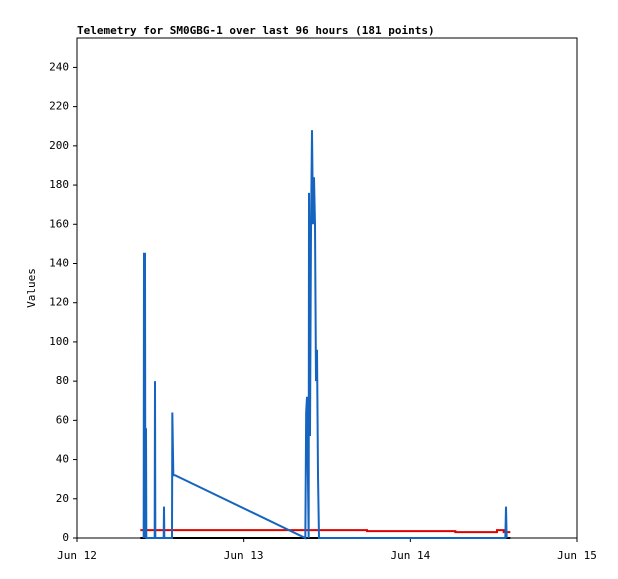  What do you see at coordinates (59, 184) in the screenshot?
I see `y-tick-label: 180` at bounding box center [59, 184].